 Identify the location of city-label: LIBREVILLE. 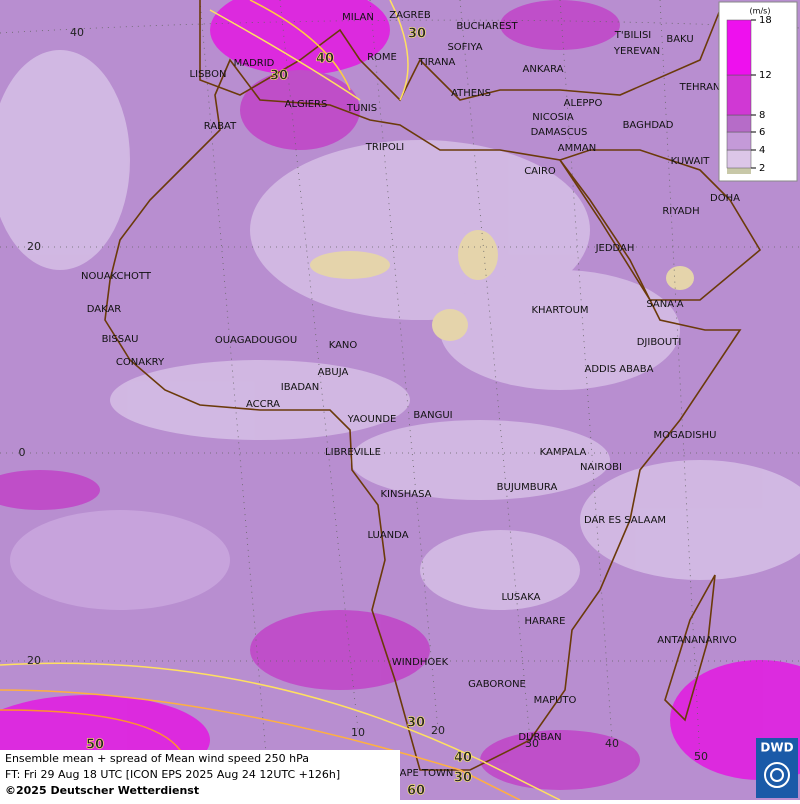
(353, 452).